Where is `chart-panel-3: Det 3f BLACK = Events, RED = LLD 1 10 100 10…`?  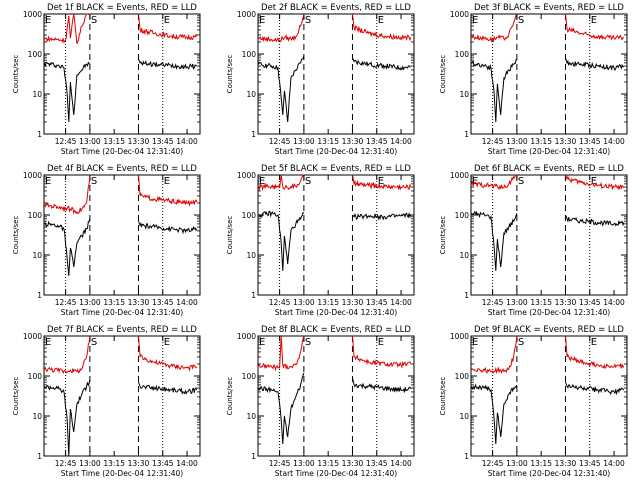
chart-panel-3: Det 3f BLACK = Events, RED = LLD 1 10 100 10… is located at coordinates (533, 79).